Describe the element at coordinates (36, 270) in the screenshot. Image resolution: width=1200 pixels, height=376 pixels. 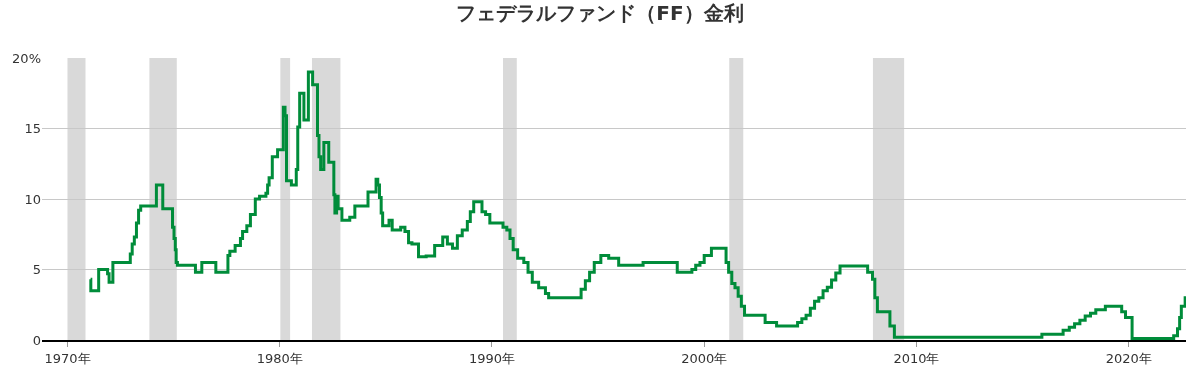
I see `y-tick-label: 5` at that location.